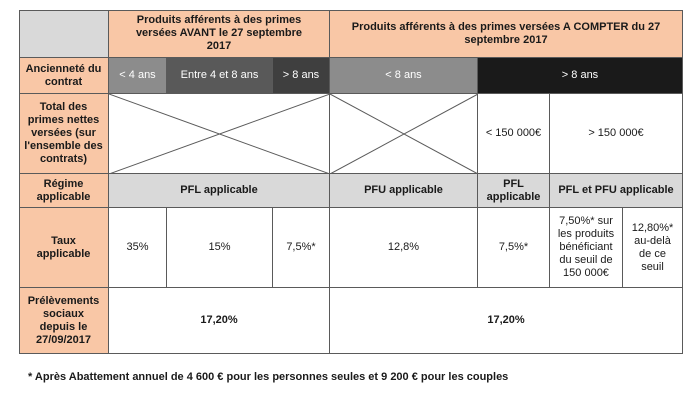  Describe the element at coordinates (219, 191) in the screenshot. I see `regime-before: PFL applicable` at that location.